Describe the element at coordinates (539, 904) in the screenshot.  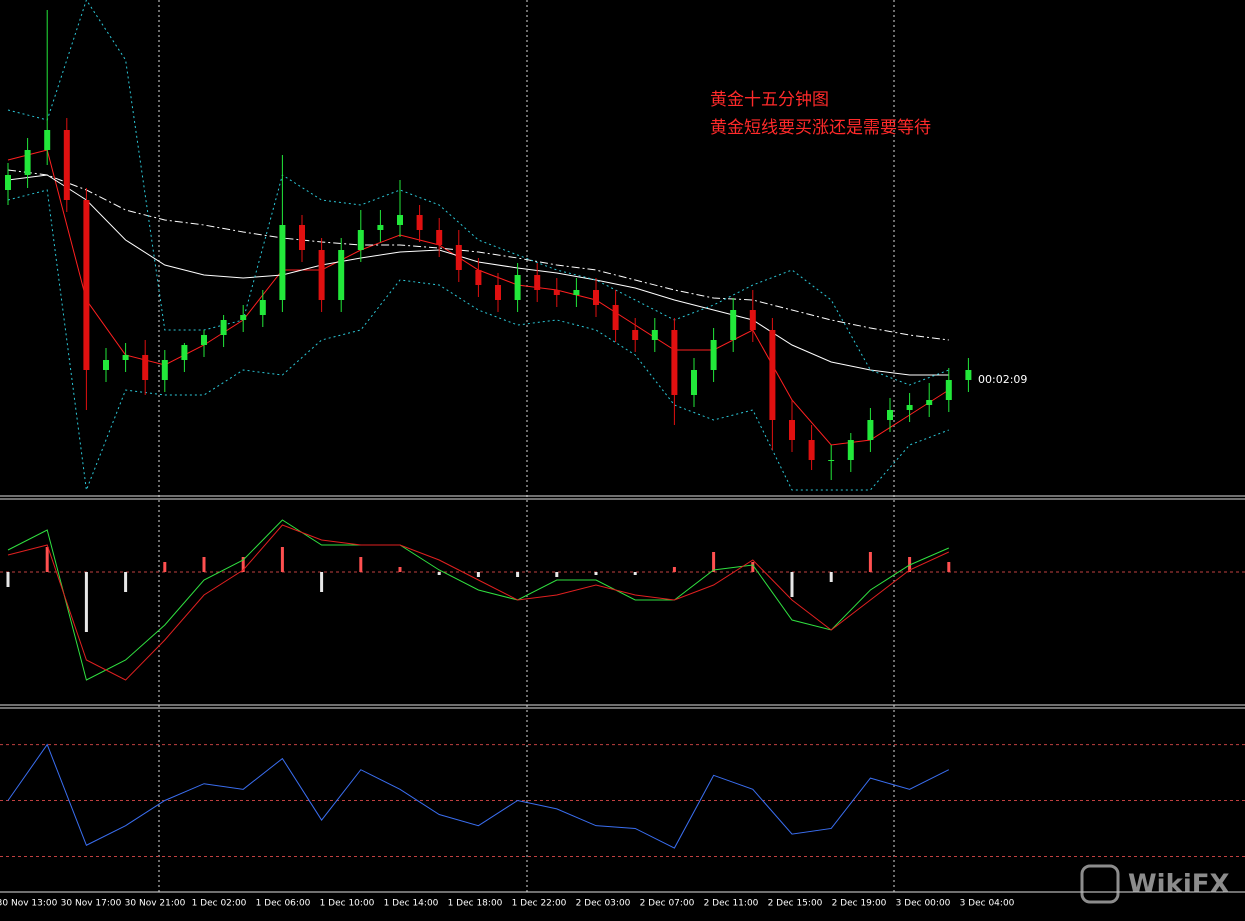
I see `time-label: 1 Dec 22:00` at that location.